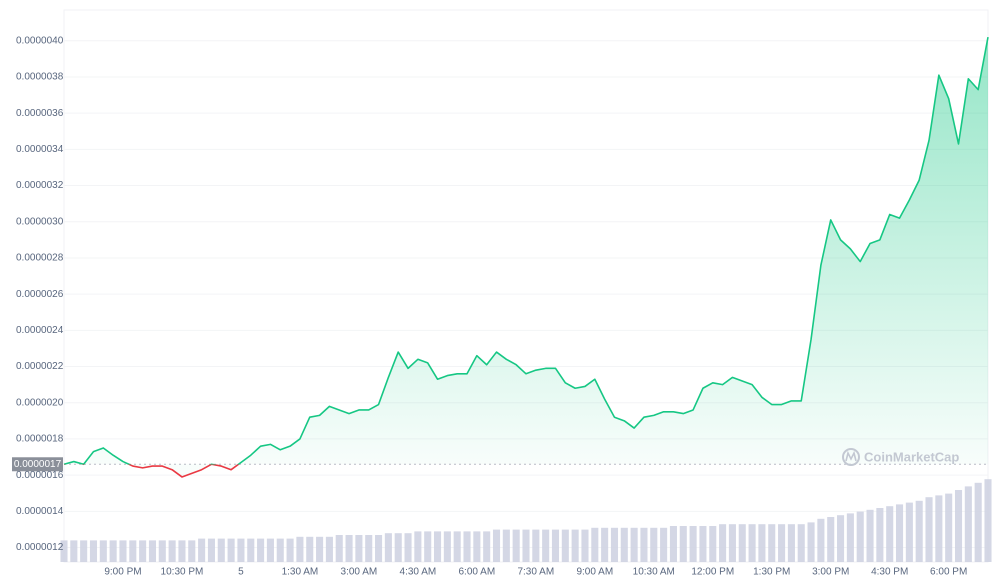 The width and height of the screenshot is (1000, 578). What do you see at coordinates (40, 40) in the screenshot?
I see `y-tick-label: 0.0000040` at bounding box center [40, 40].